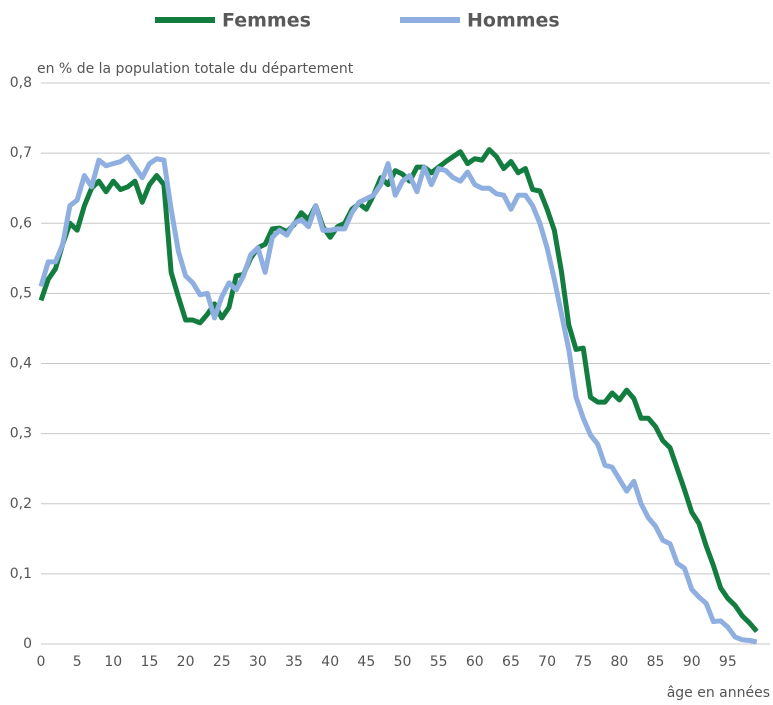 This screenshot has height=705, width=773. What do you see at coordinates (583, 662) in the screenshot?
I see `x-tick-label: 75` at bounding box center [583, 662].